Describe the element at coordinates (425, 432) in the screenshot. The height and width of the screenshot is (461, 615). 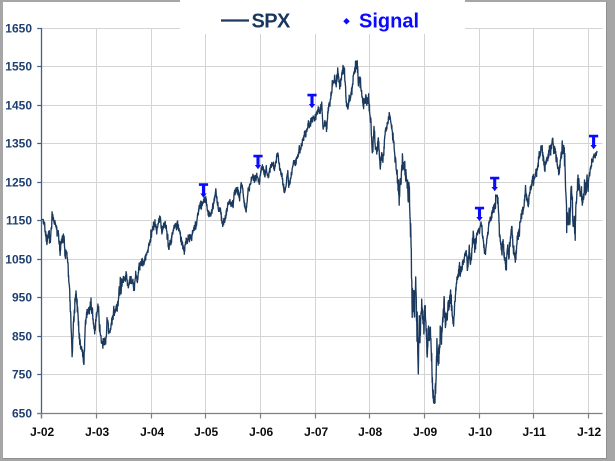
I see `svg-text: J-09` at that location.